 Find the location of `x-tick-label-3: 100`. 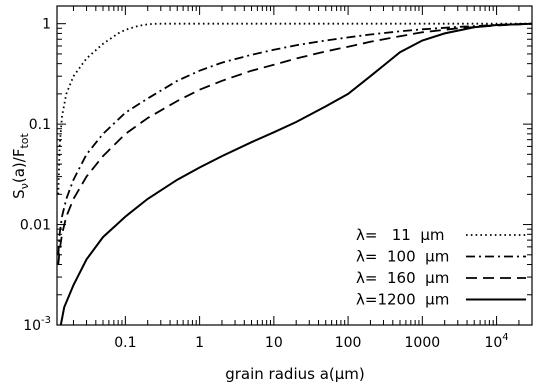

x-tick-label-3: 100 is located at coordinates (348, 343).